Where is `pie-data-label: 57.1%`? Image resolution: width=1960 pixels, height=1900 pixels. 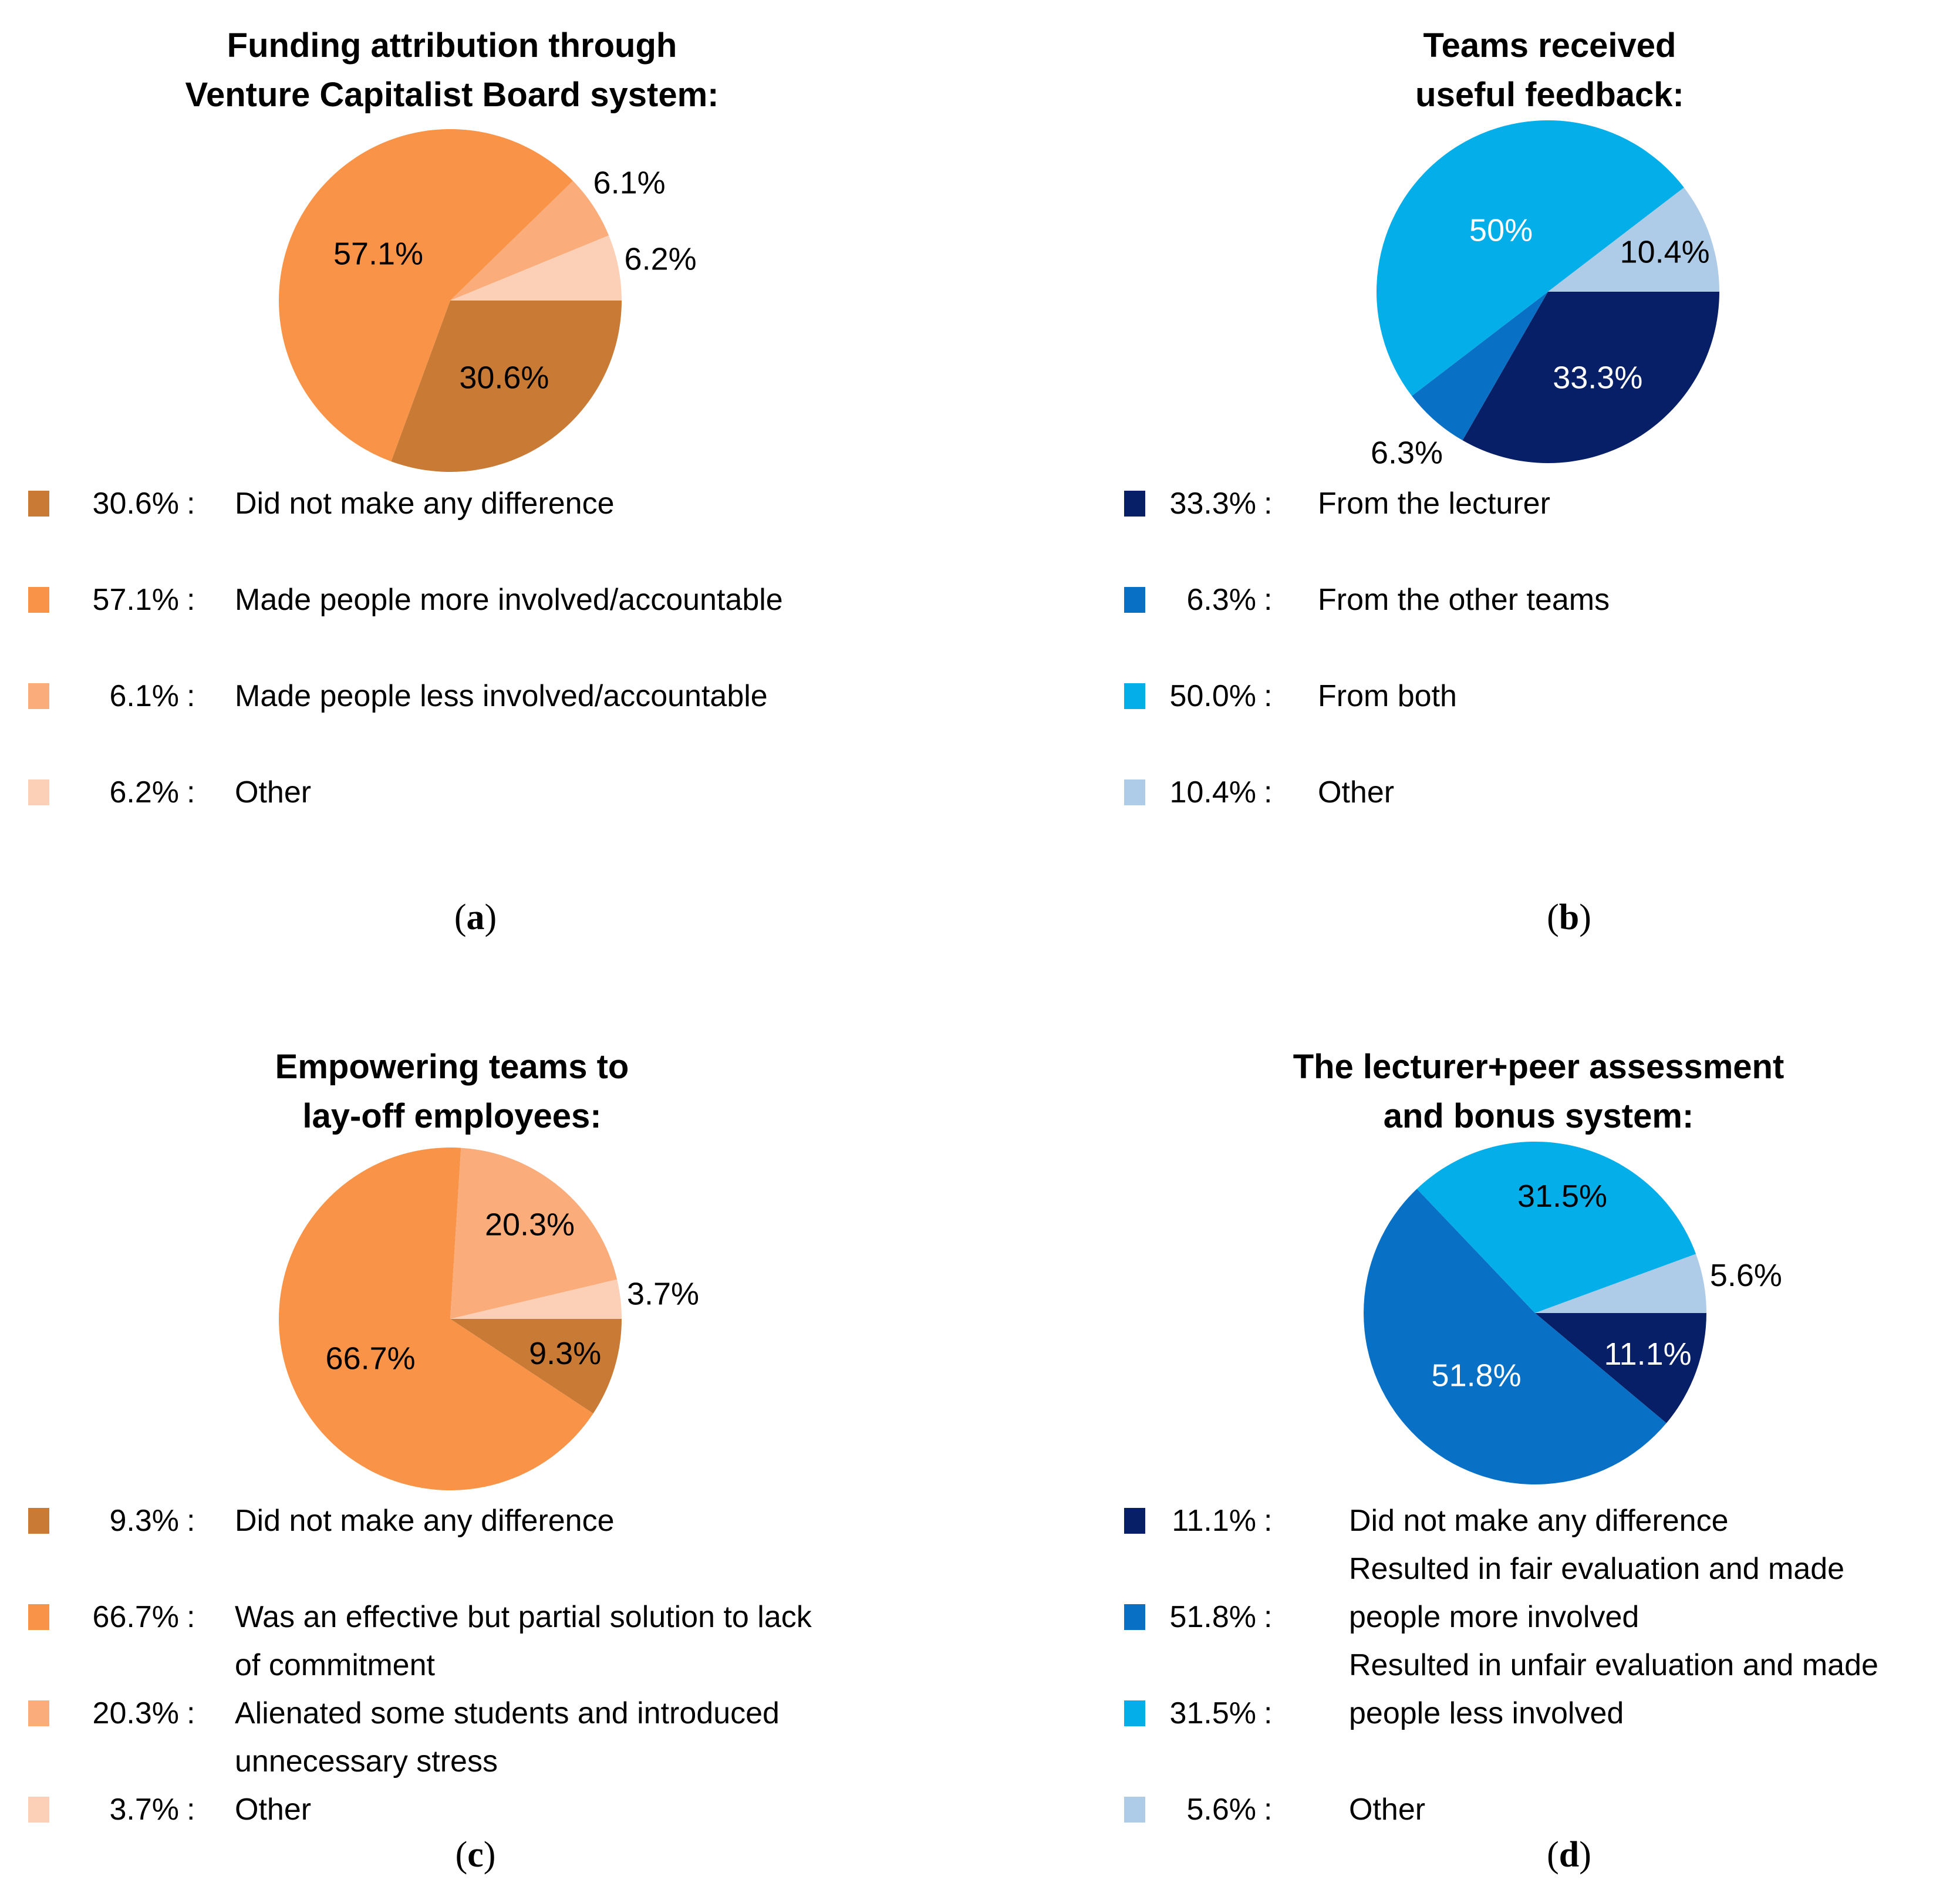
pie-data-label: 57.1% is located at coordinates (378, 254).